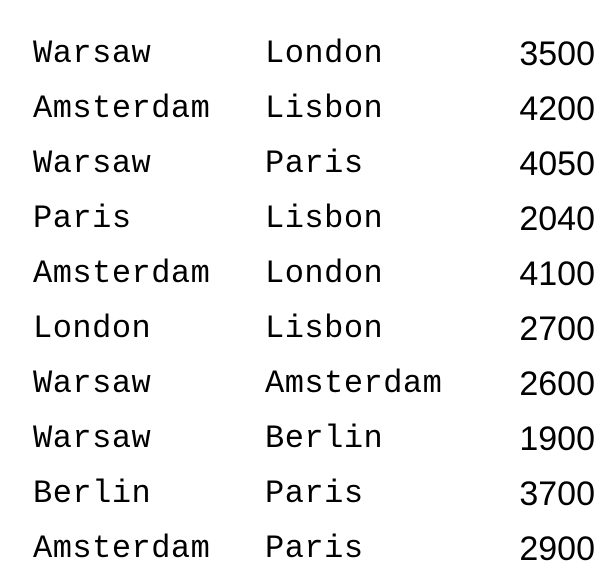 The image size is (614, 582). I want to click on table-row: Berlin Paris 3700, so click(314, 496).